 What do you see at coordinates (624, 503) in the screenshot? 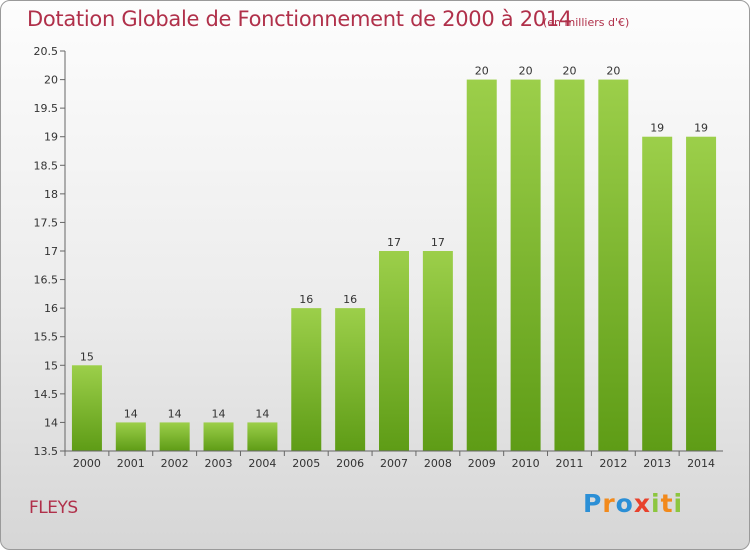
I see `logo-letter: o` at bounding box center [624, 503].